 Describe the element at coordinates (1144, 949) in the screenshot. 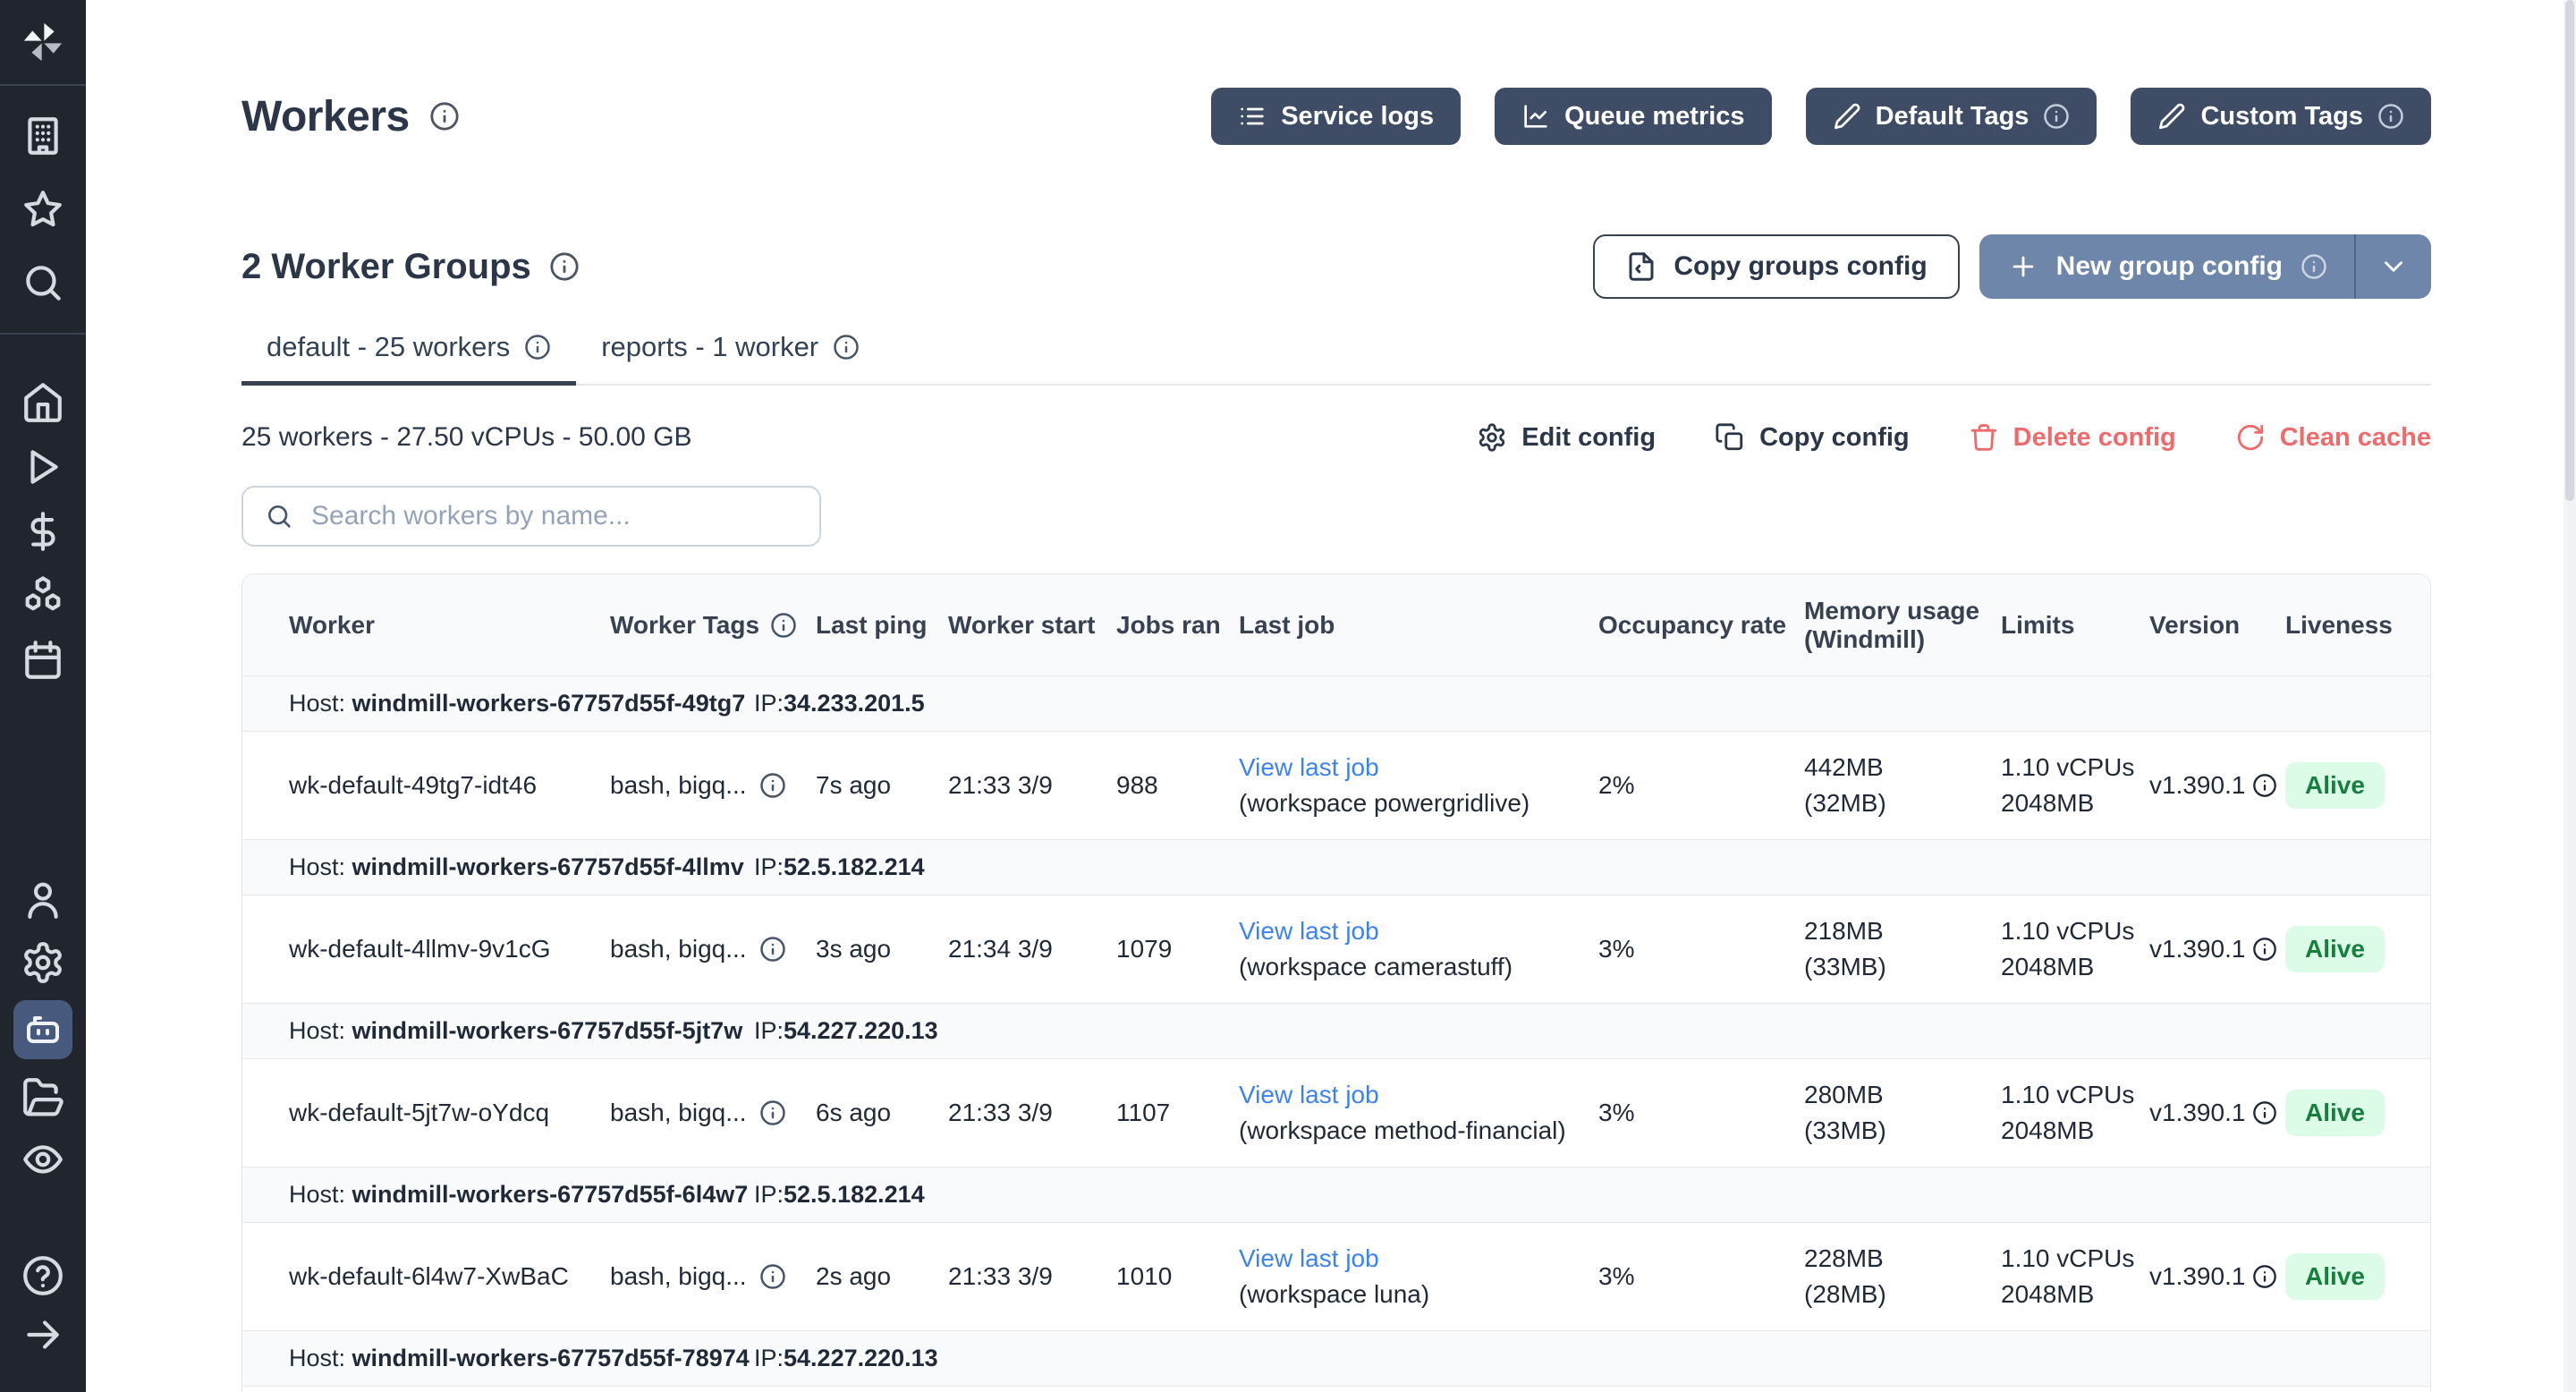

I see `jobs-ran: 1079` at that location.